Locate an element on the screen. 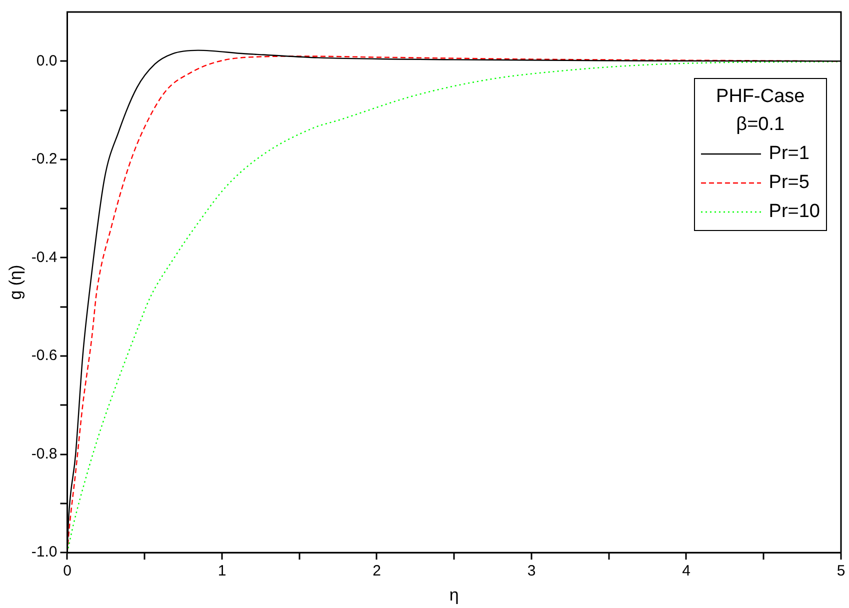 This screenshot has height=608, width=849. y-tick-label: -1.0 is located at coordinates (44, 552).